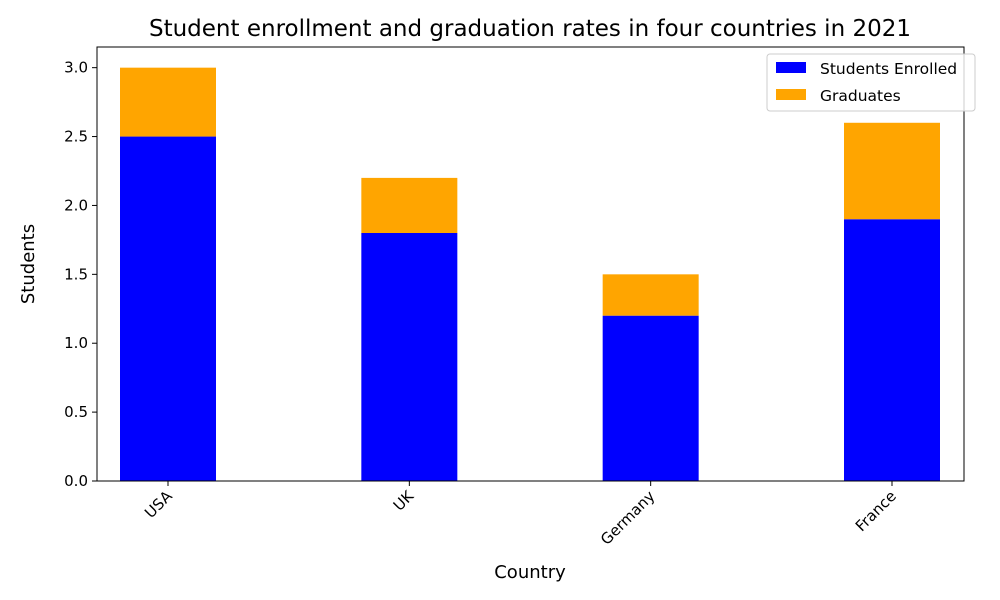  Describe the element at coordinates (158, 504) in the screenshot. I see `x-tick-label-usa: USA` at that location.